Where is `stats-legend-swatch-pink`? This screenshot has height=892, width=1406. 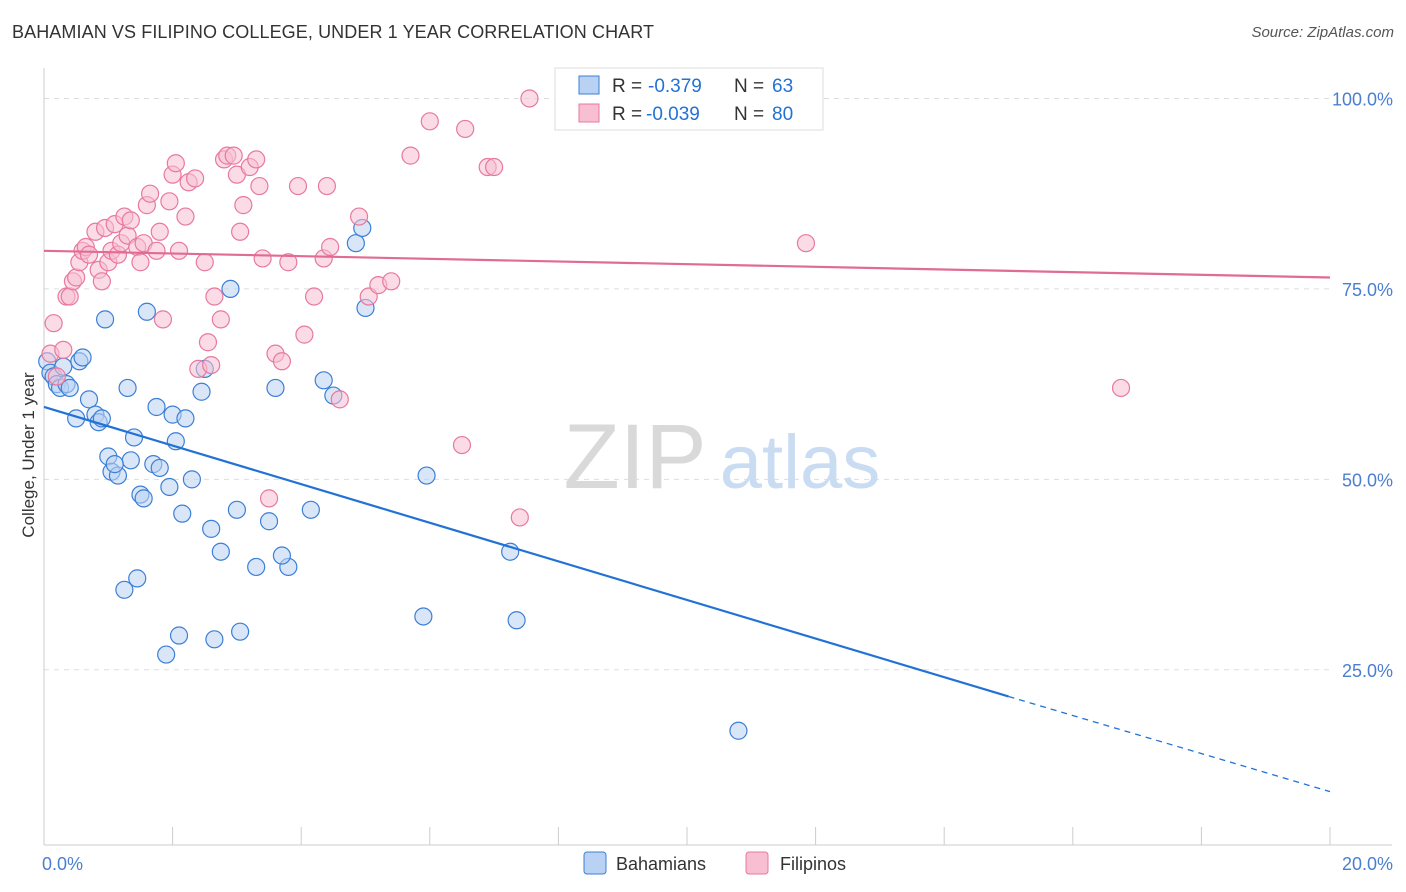 stats-legend-swatch-pink is located at coordinates (589, 113).